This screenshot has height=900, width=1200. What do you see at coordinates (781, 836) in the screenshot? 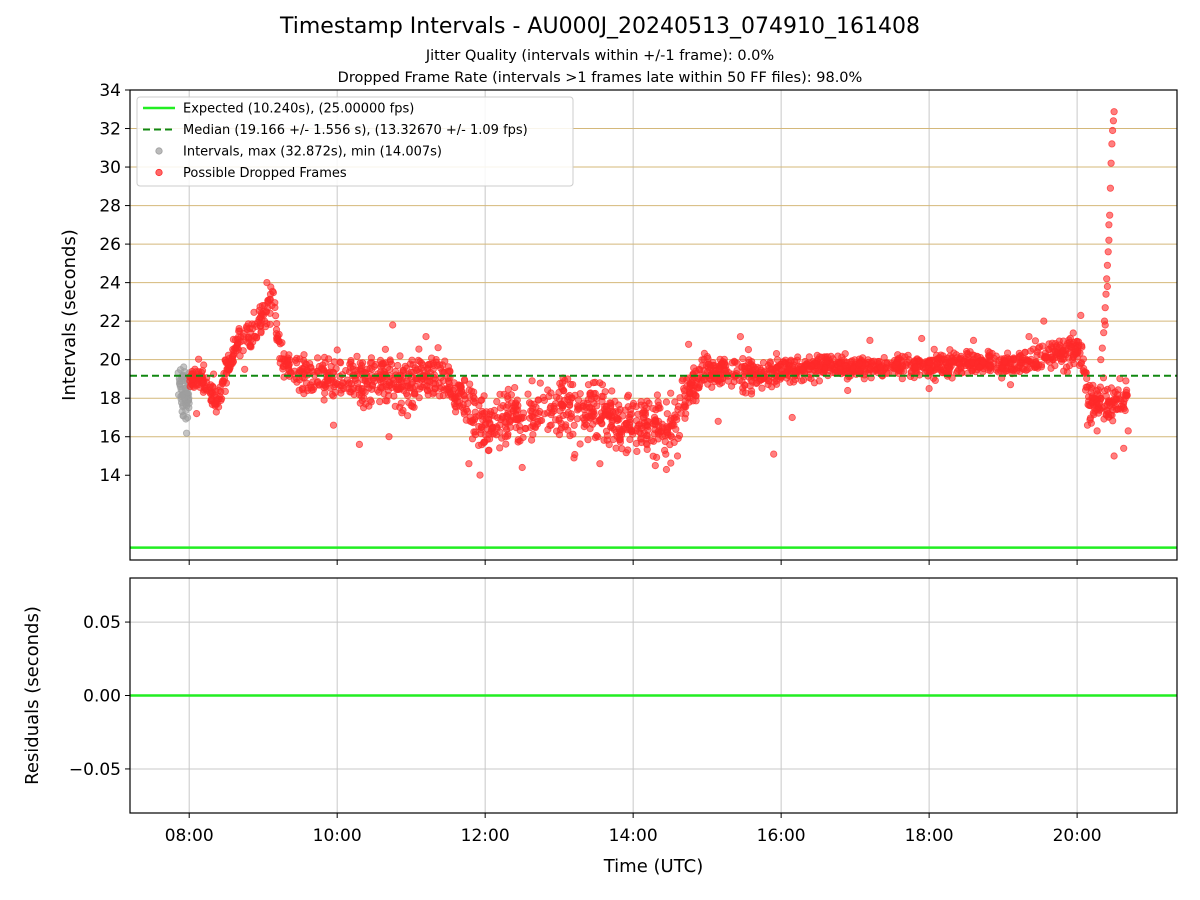
I see `x-tick-label-16:00: 16:00` at bounding box center [781, 836].